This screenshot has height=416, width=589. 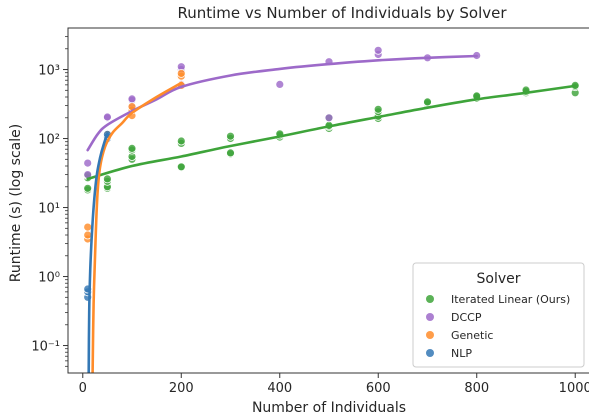 What do you see at coordinates (16, 203) in the screenshot?
I see `y-axis-title: Runtime (s) (log scale)` at bounding box center [16, 203].